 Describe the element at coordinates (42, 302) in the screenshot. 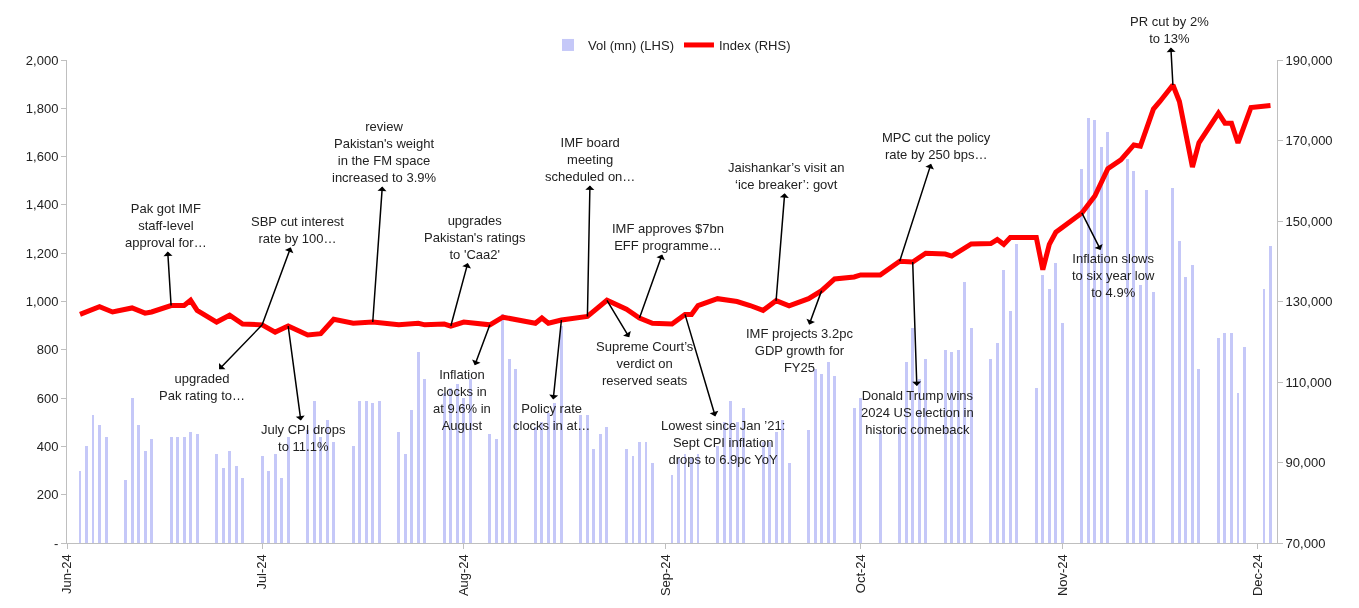

I see `y-tick-label: 1,000` at that location.